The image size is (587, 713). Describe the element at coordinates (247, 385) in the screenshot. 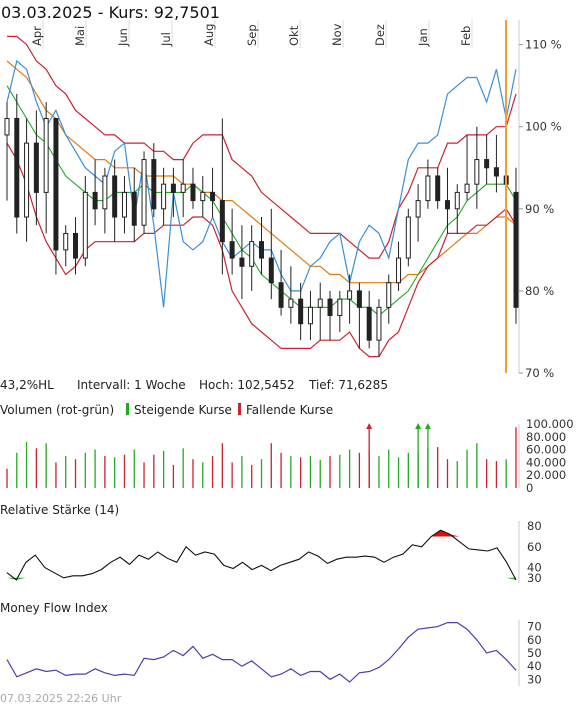

I see `info-high: Hoch: 102,5452` at that location.